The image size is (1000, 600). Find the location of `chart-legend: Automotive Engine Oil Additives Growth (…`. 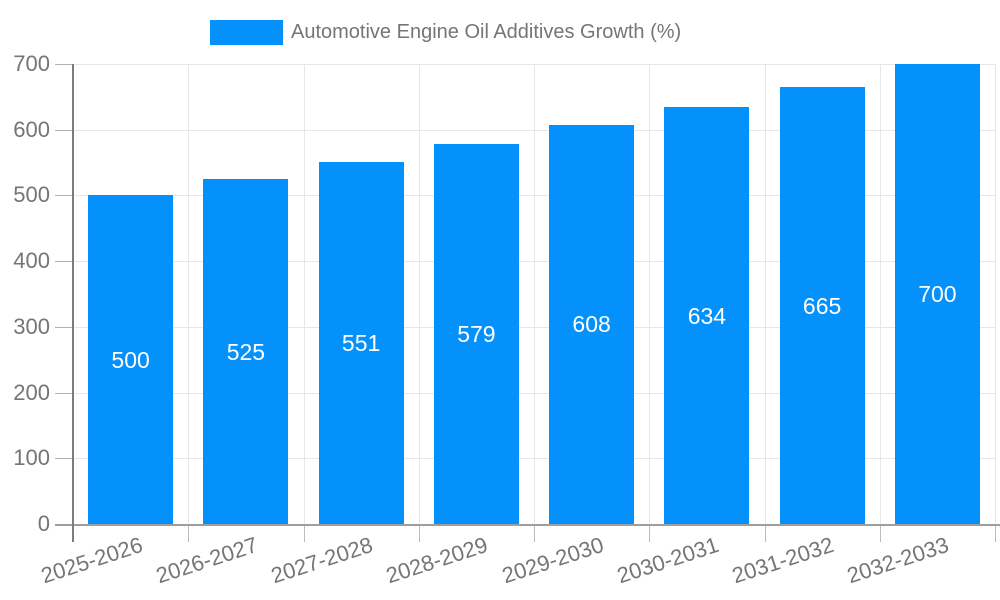

chart-legend: Automotive Engine Oil Additives Growth (… is located at coordinates (445, 32).